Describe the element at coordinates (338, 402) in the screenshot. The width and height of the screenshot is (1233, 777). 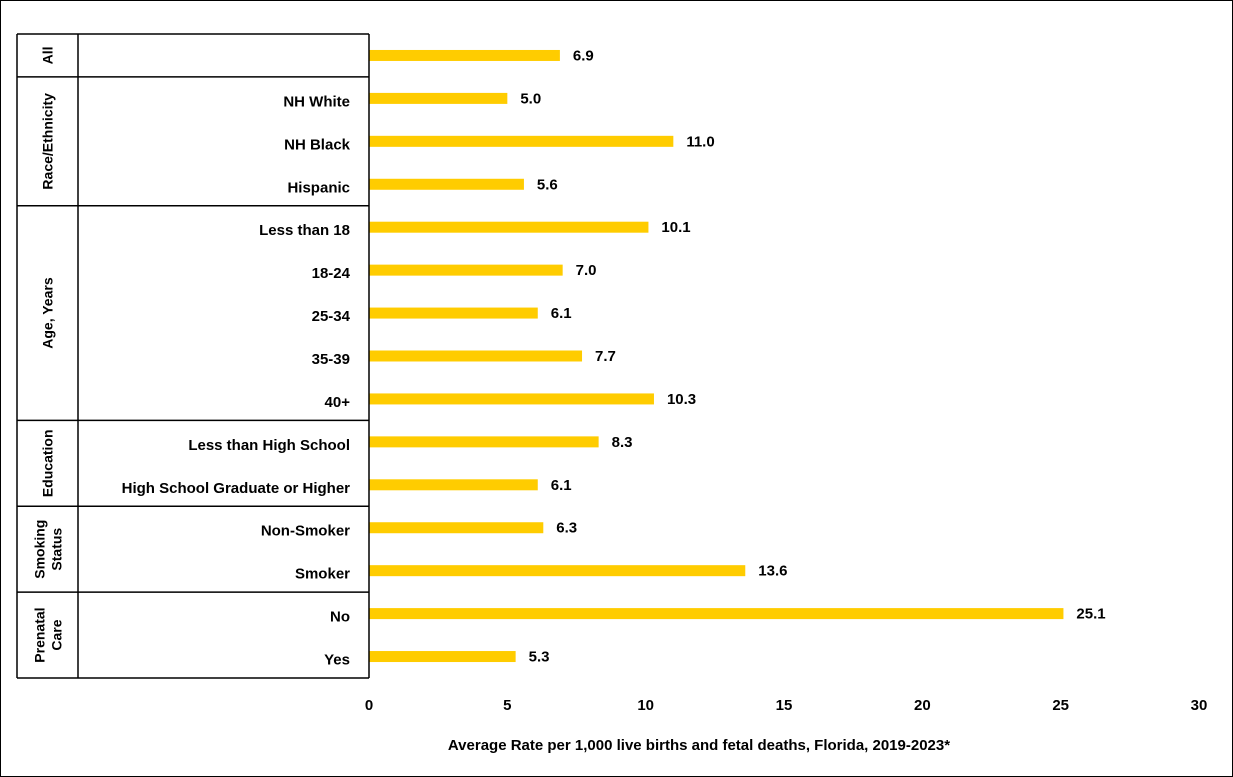
I see `category-label: 40+` at that location.